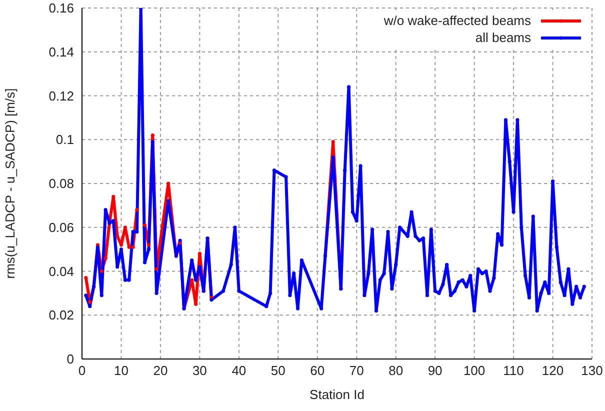  What do you see at coordinates (337, 394) in the screenshot?
I see `x-axis-title: Station Id` at bounding box center [337, 394].